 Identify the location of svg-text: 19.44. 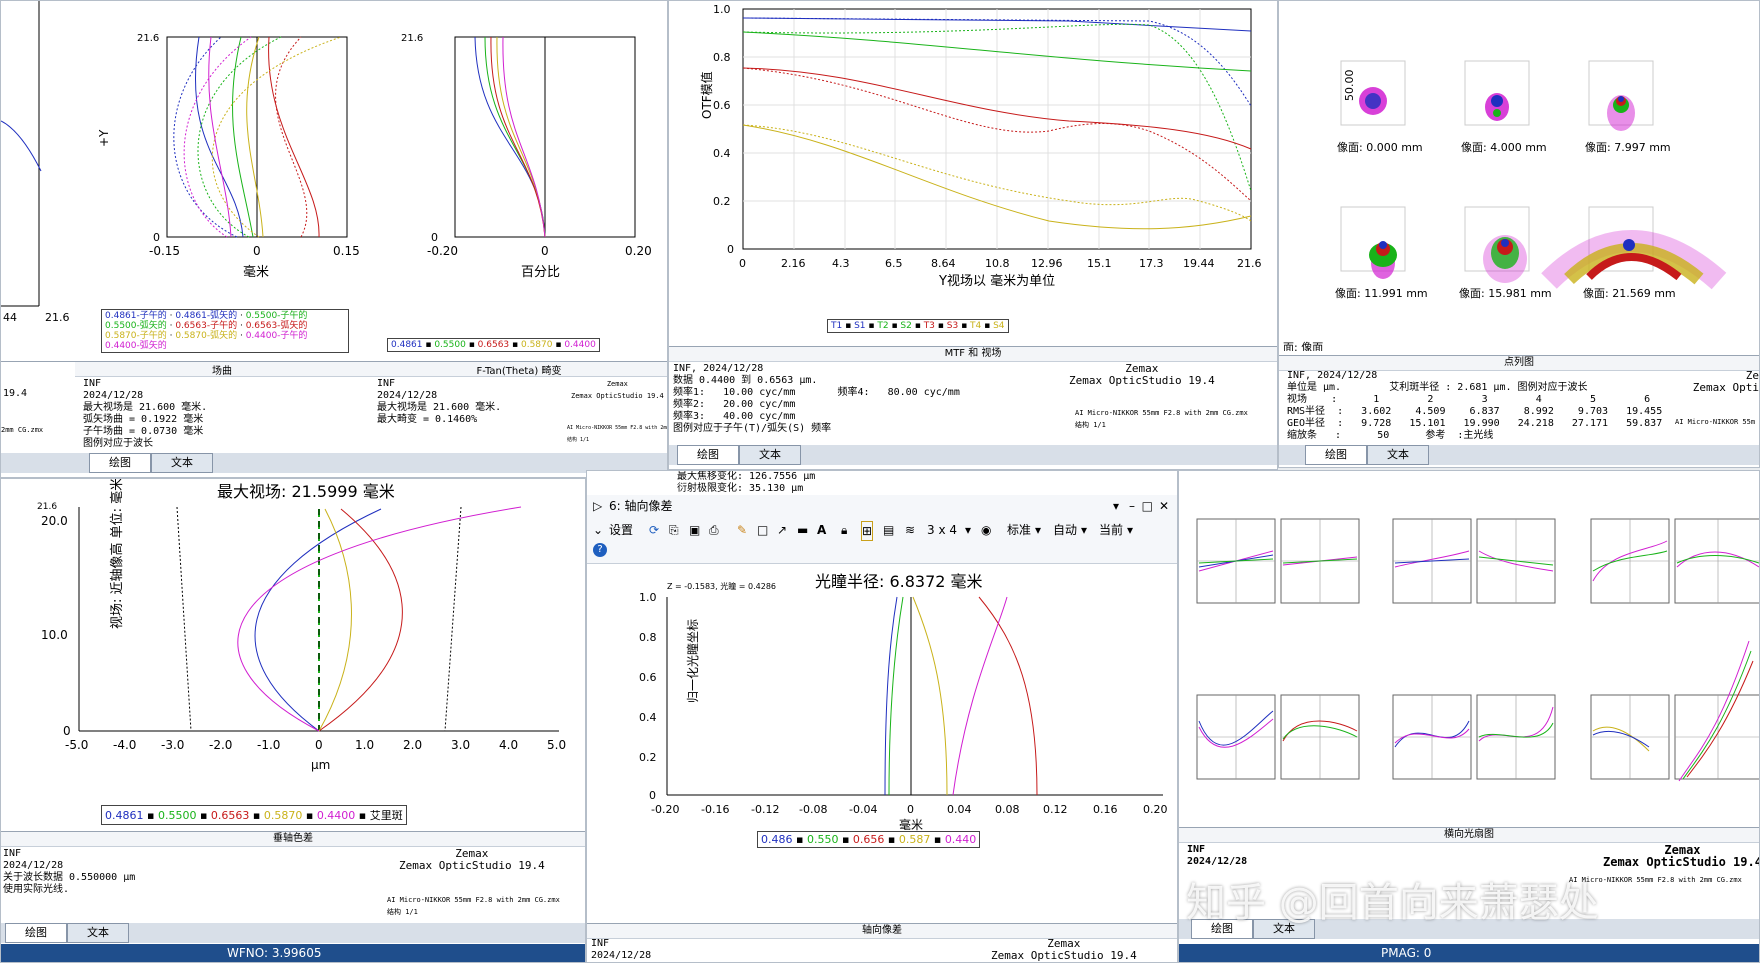
(1199, 263).